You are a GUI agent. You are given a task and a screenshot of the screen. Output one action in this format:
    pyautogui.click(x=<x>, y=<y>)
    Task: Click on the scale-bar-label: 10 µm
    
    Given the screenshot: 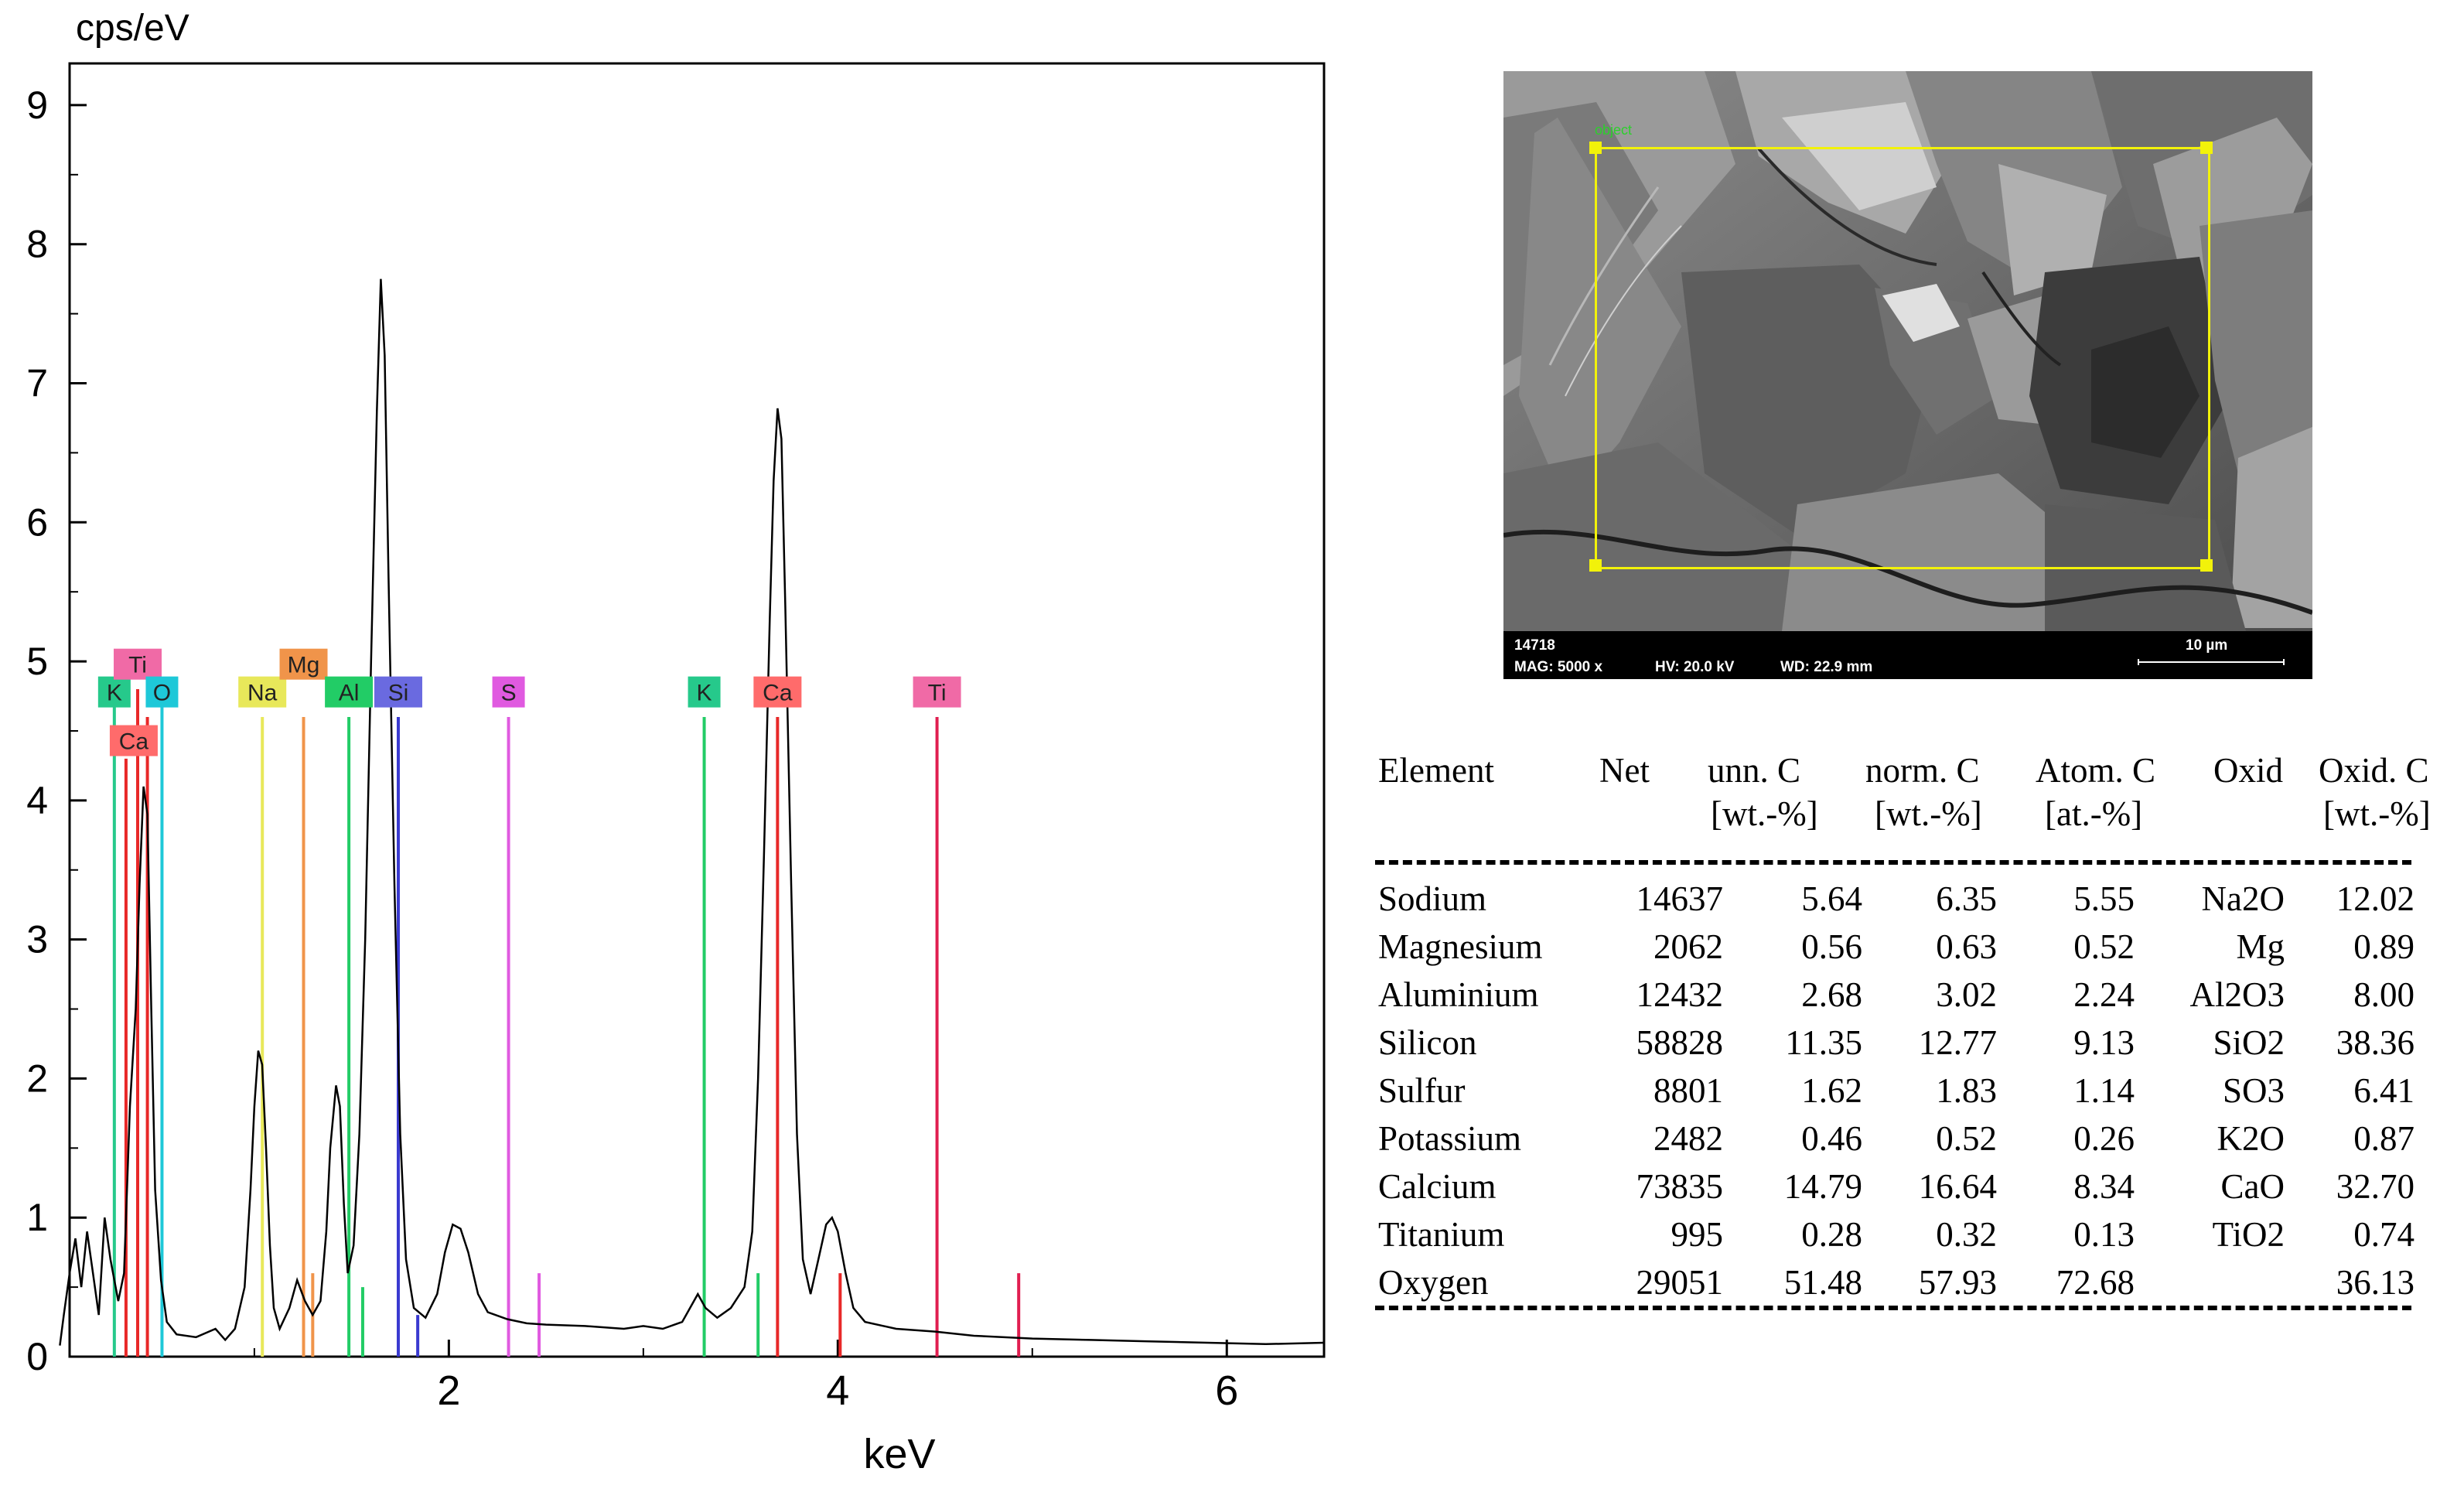 What is the action you would take?
    pyautogui.click(x=2207, y=645)
    